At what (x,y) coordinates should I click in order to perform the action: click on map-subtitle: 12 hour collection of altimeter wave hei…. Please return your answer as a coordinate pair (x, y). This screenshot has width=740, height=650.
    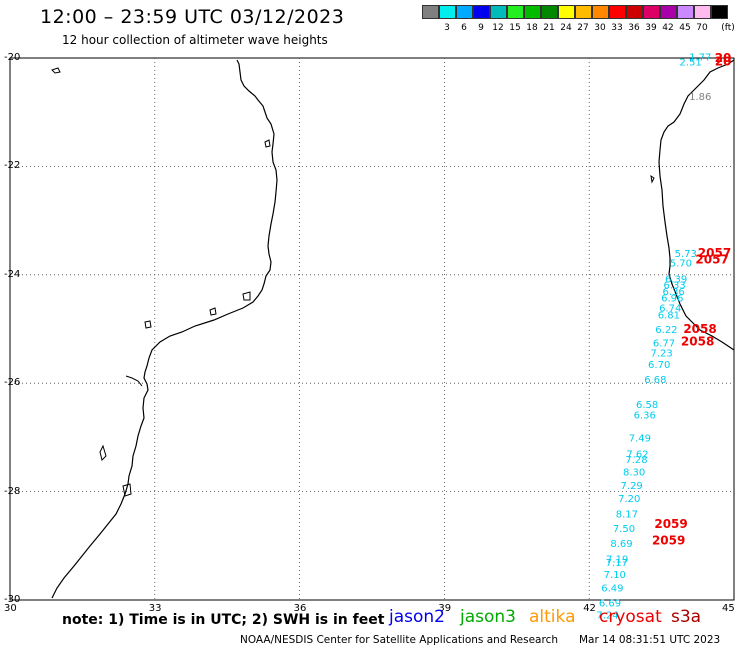
    Looking at the image, I should click on (195, 40).